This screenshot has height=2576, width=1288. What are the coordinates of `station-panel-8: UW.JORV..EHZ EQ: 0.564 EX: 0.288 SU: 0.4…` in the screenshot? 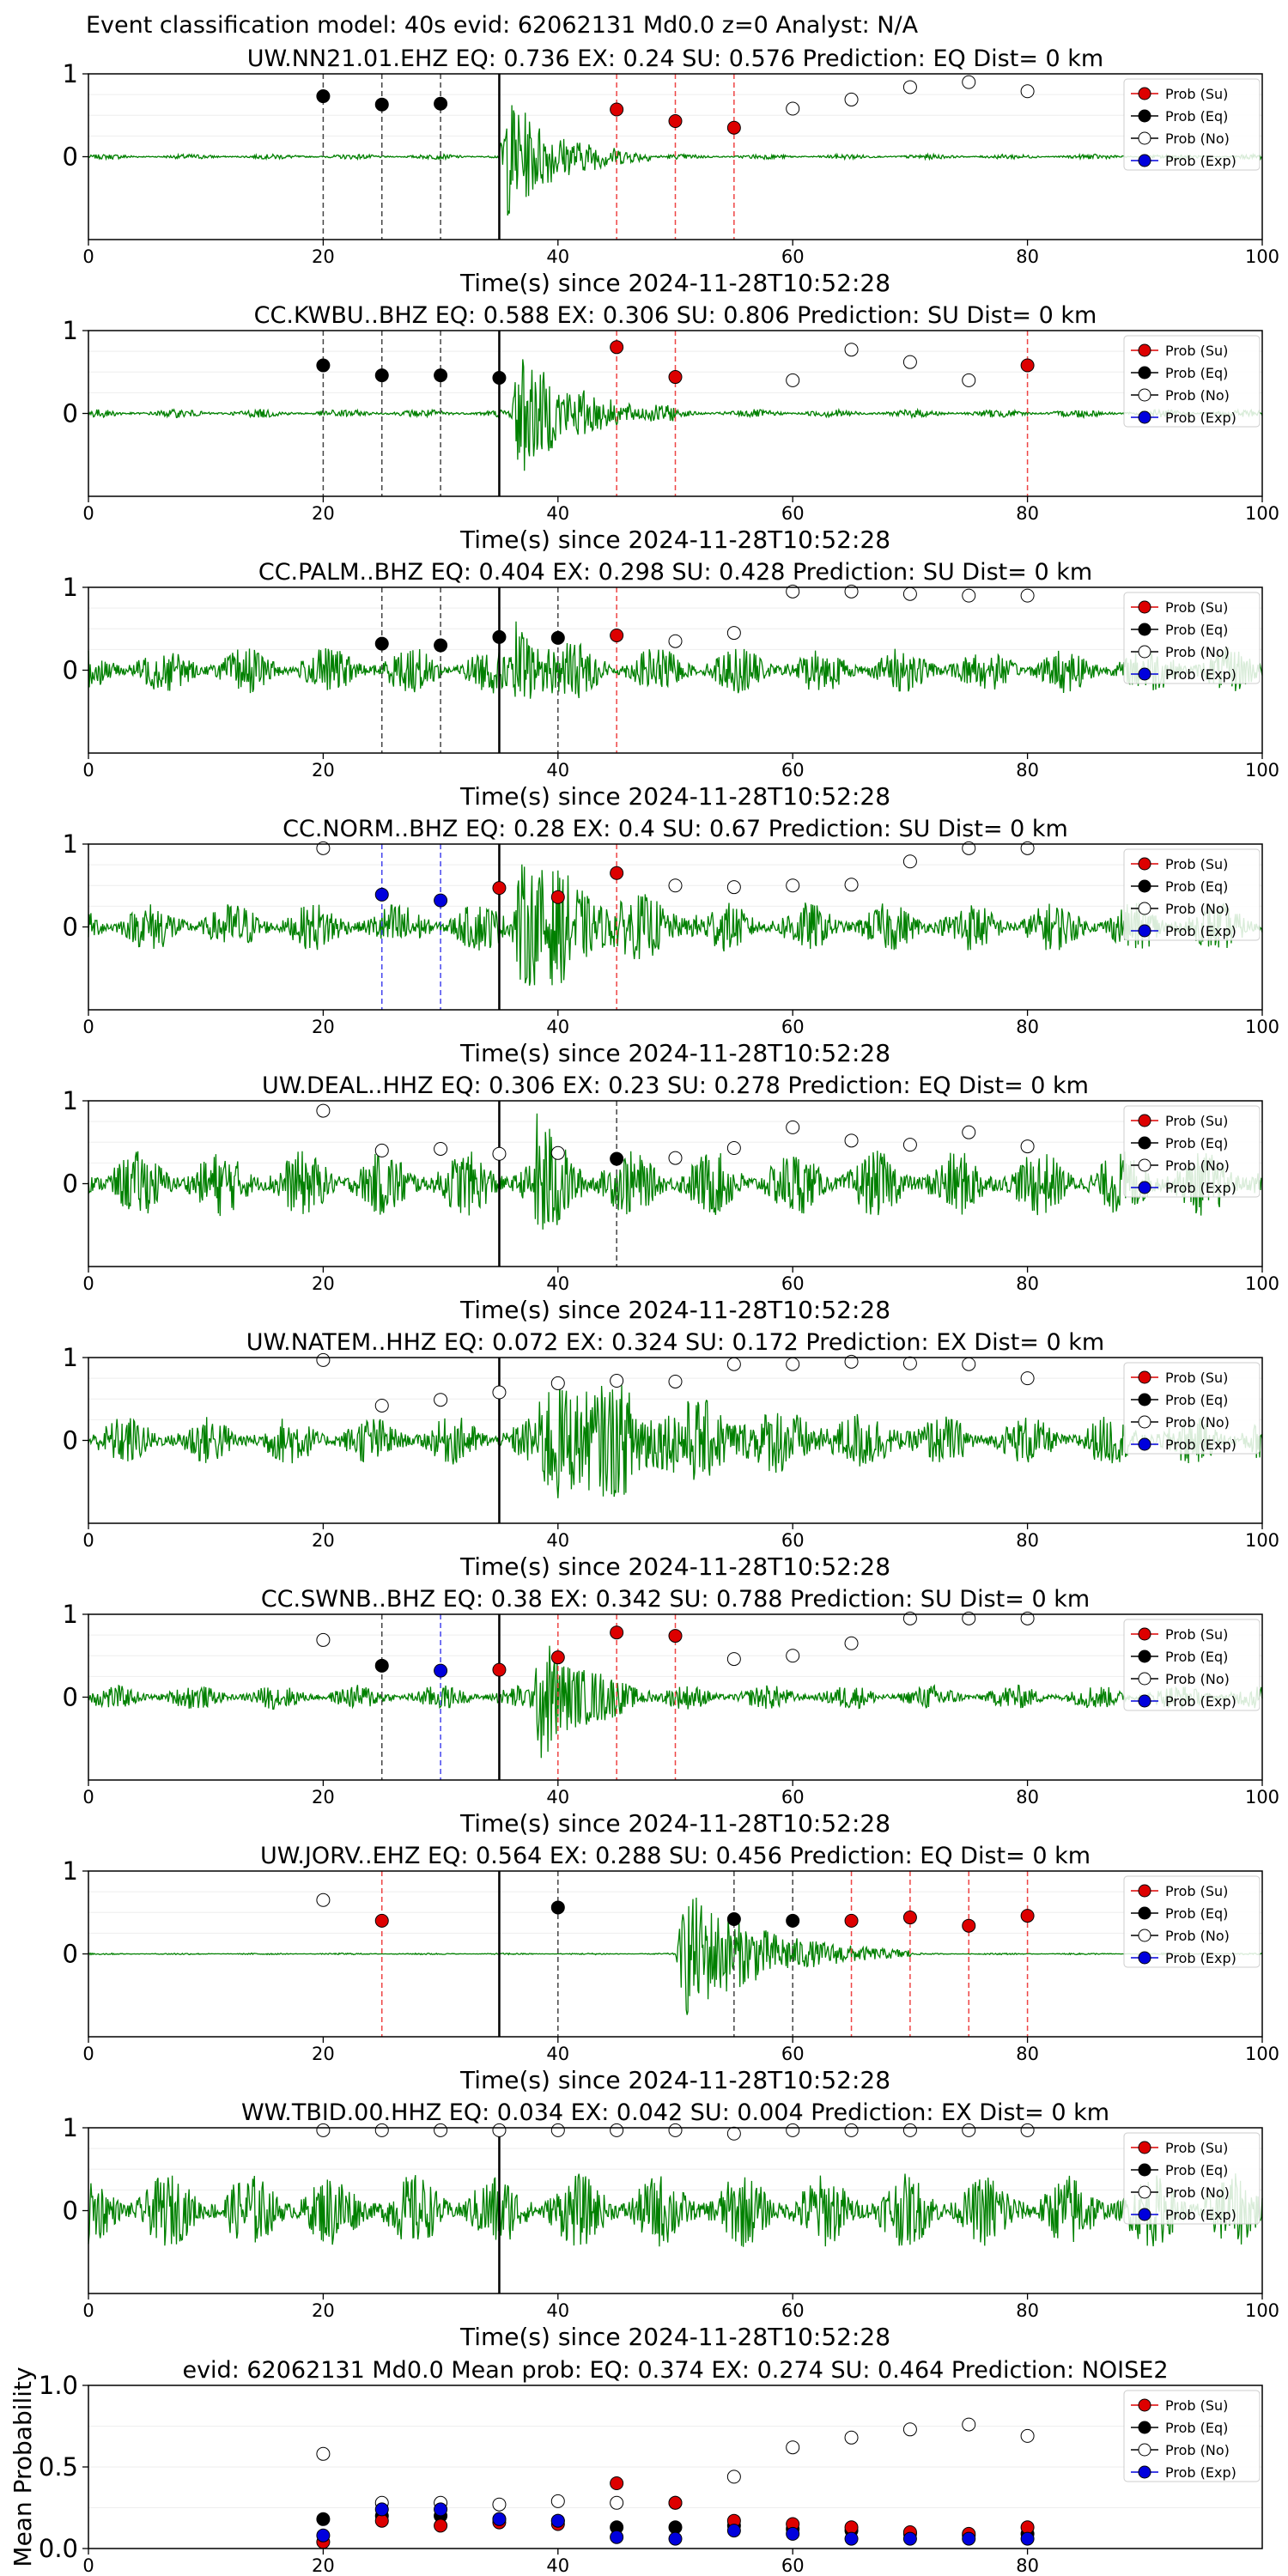 It's located at (671, 1968).